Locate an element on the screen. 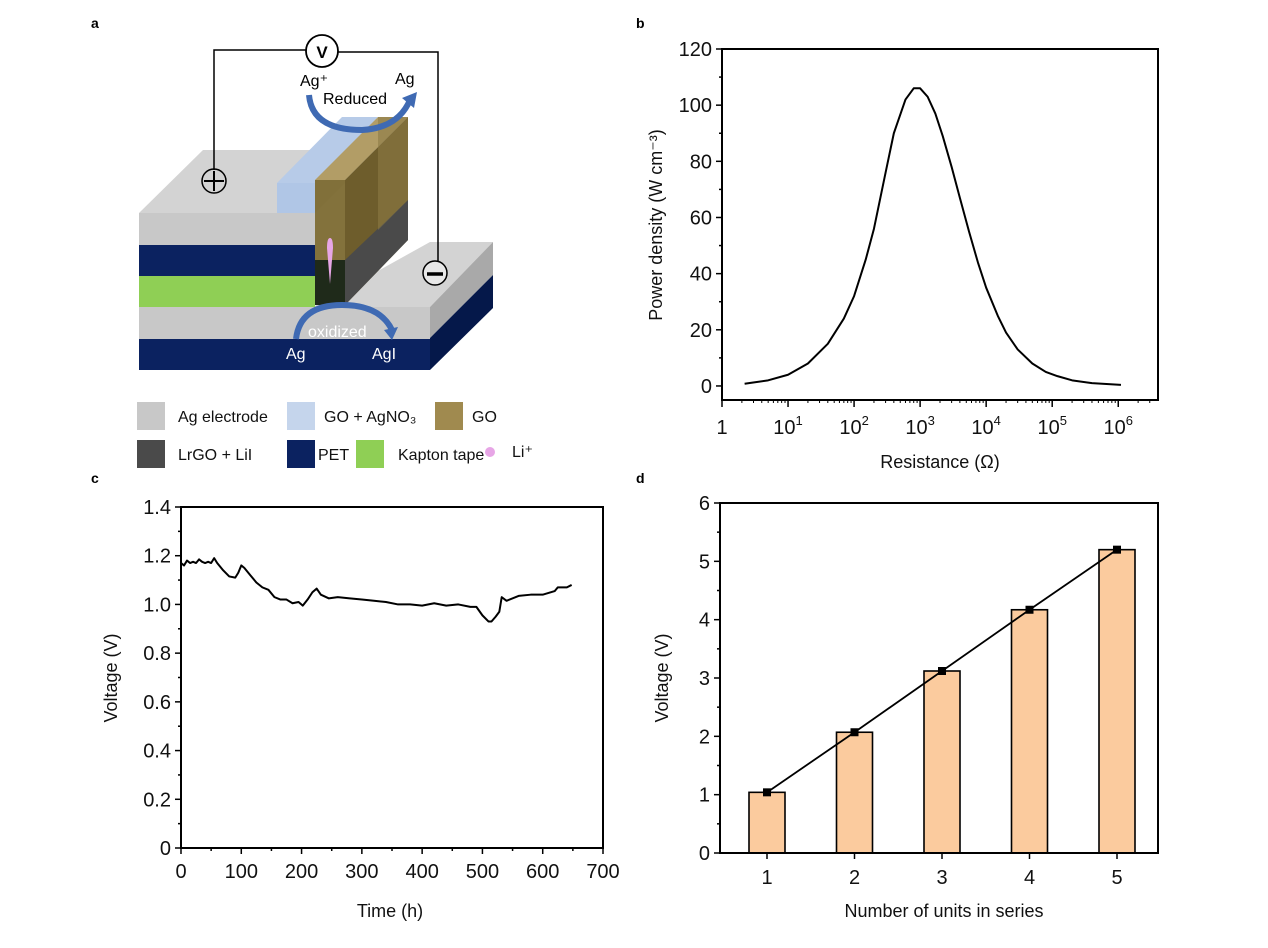 Image resolution: width=1268 pixels, height=948 pixels. legend-label: LrGO + LiI is located at coordinates (215, 455).